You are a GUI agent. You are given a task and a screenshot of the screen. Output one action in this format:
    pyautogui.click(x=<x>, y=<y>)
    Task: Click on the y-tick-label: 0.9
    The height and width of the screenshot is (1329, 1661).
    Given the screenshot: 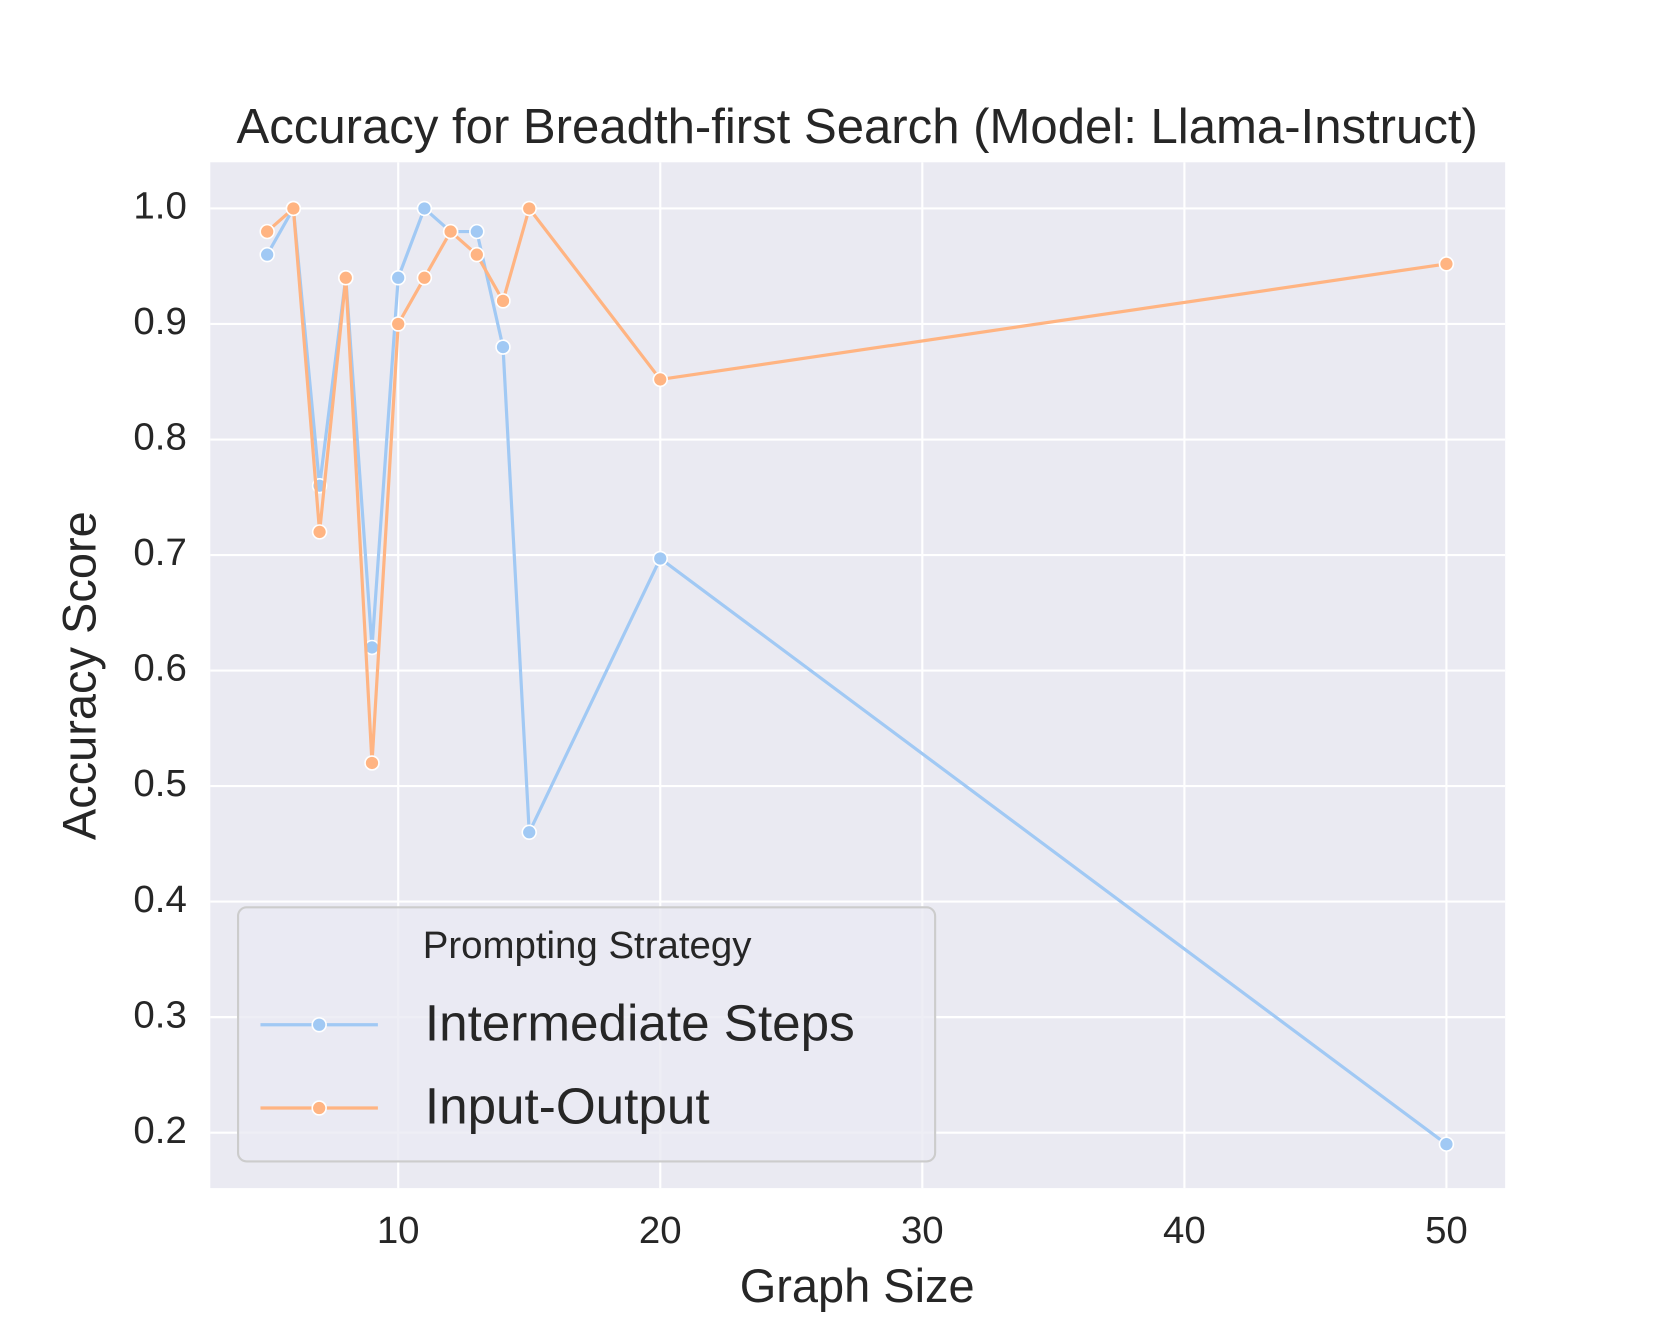 What is the action you would take?
    pyautogui.click(x=159, y=321)
    